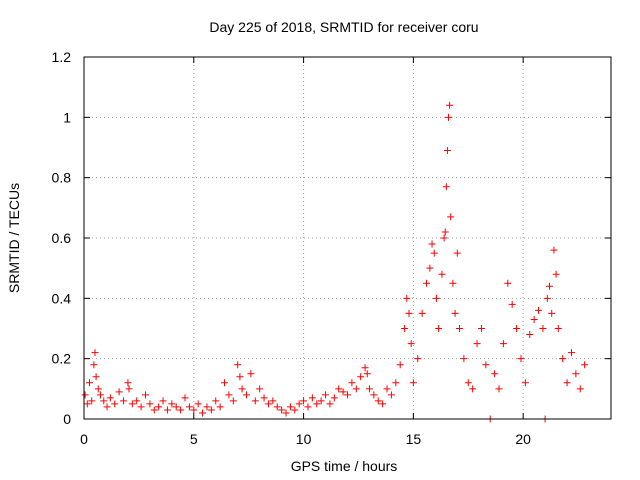 Image resolution: width=640 pixels, height=480 pixels. Describe the element at coordinates (523, 439) in the screenshot. I see `x-tick-label: 20` at that location.